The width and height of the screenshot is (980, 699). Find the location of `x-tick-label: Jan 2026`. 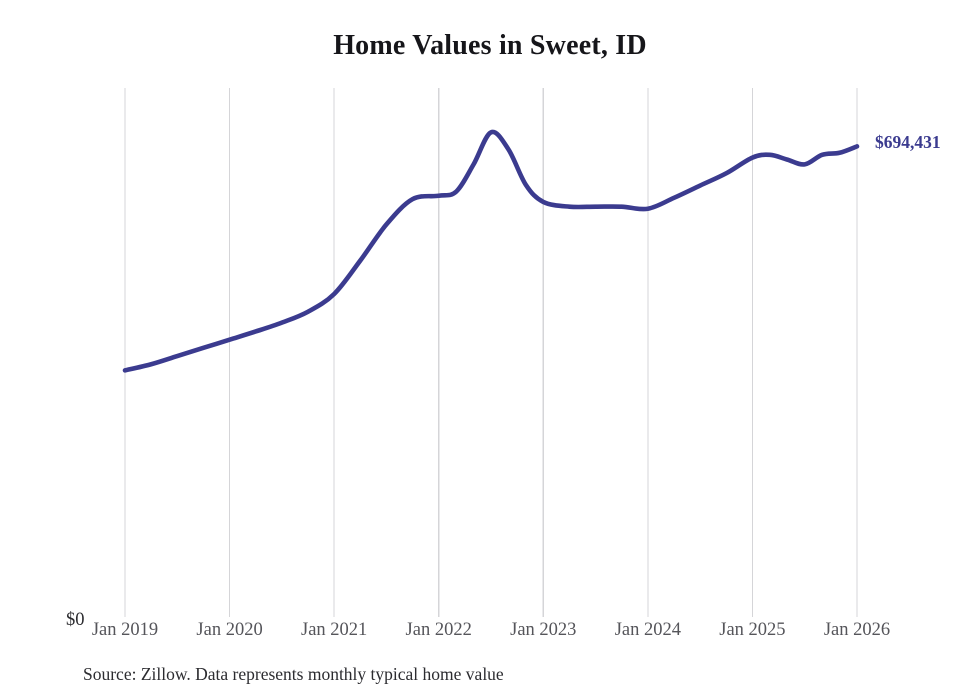

x-tick-label: Jan 2026 is located at coordinates (857, 630).